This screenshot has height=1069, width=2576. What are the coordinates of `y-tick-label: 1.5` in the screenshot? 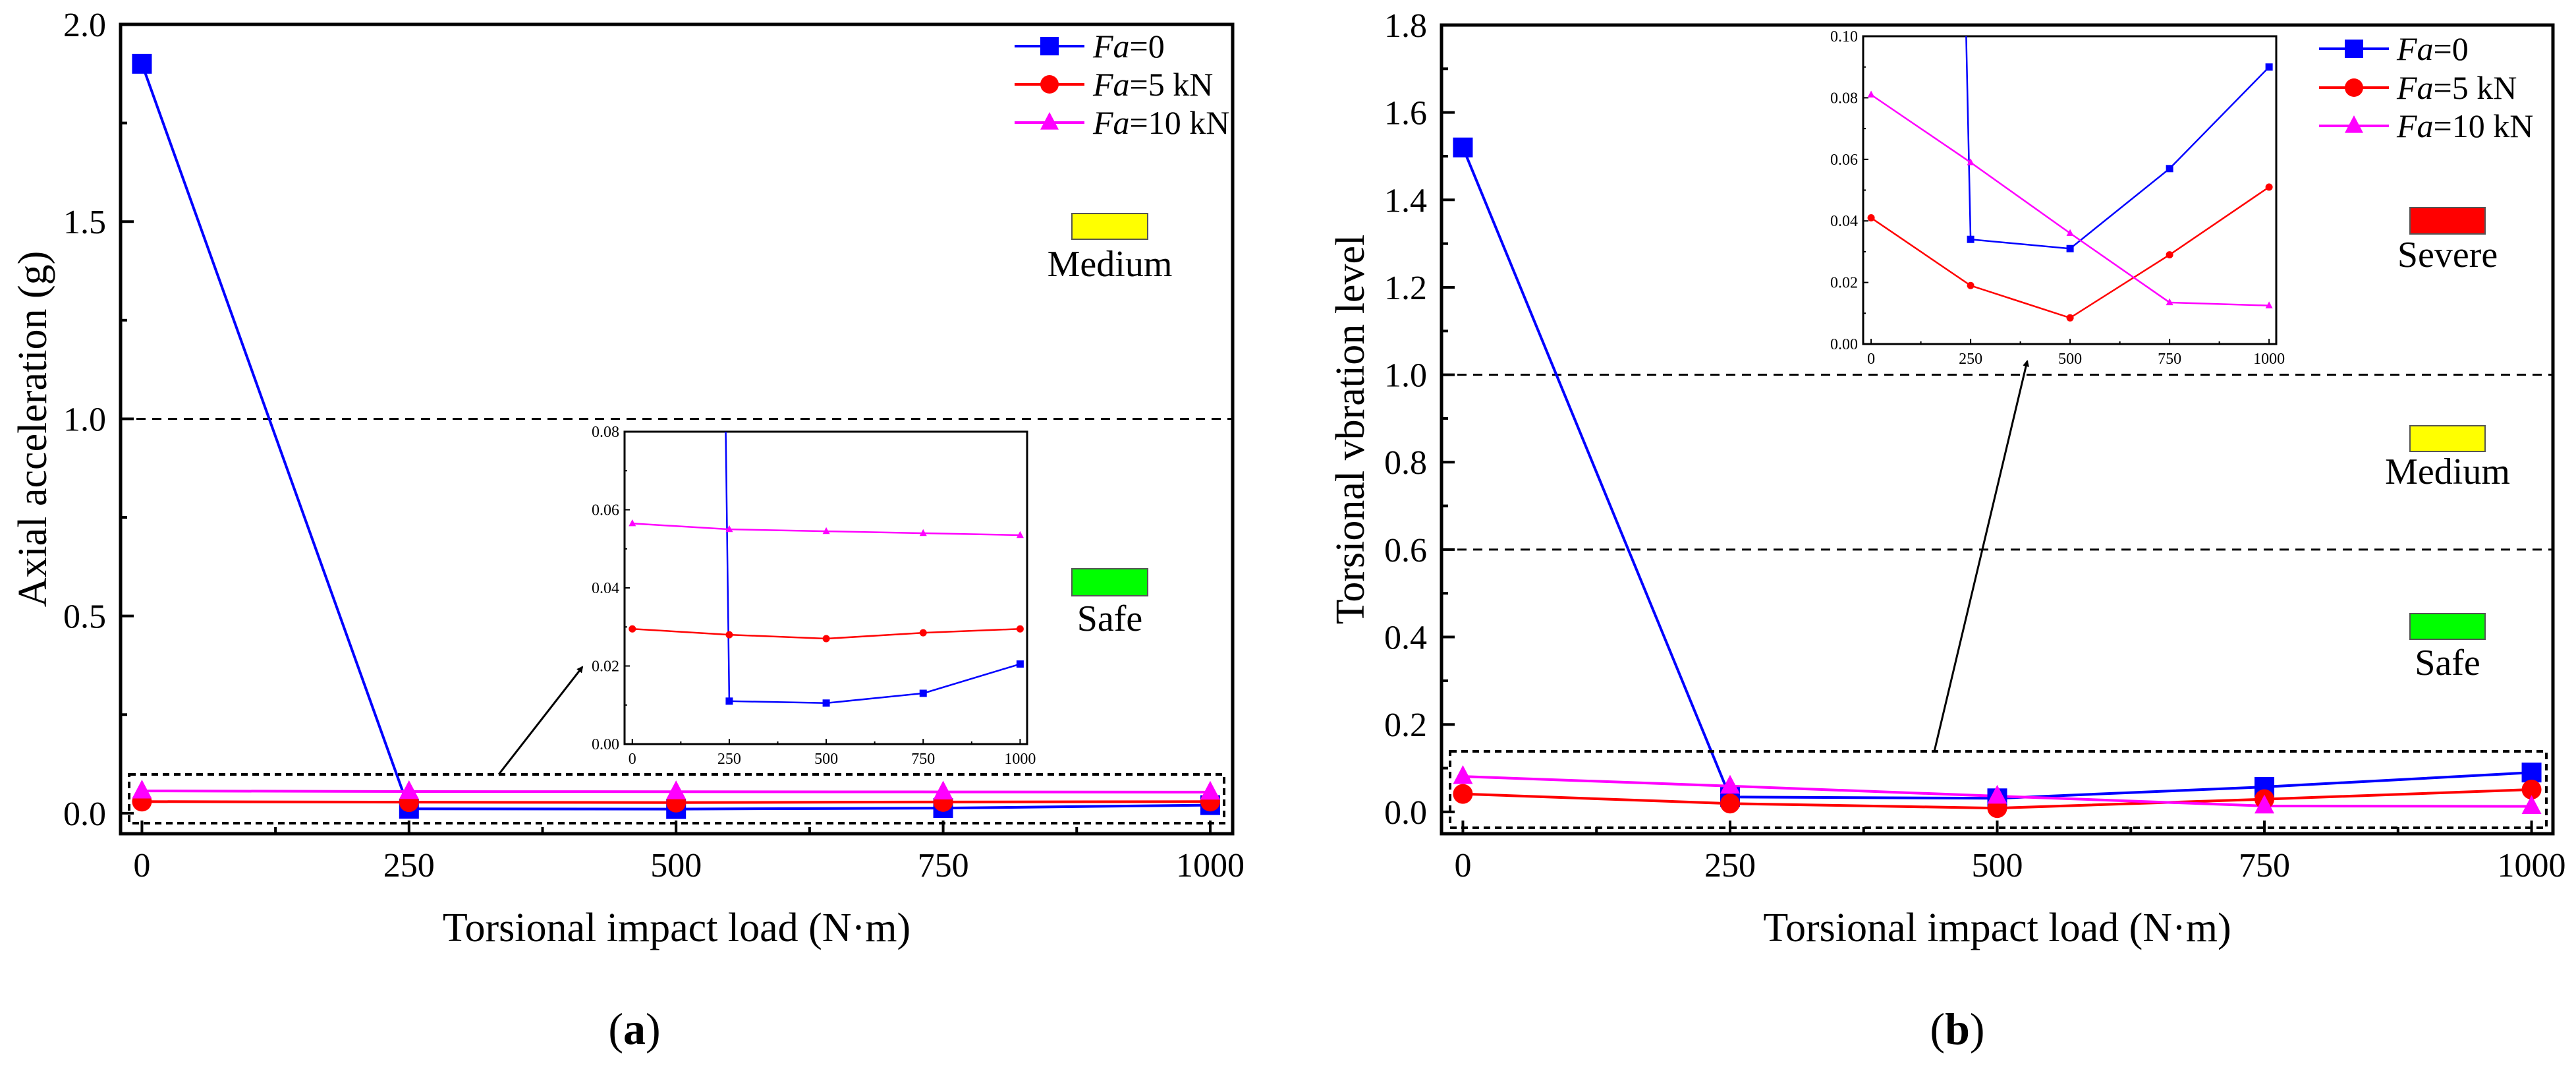 It's located at (84, 222).